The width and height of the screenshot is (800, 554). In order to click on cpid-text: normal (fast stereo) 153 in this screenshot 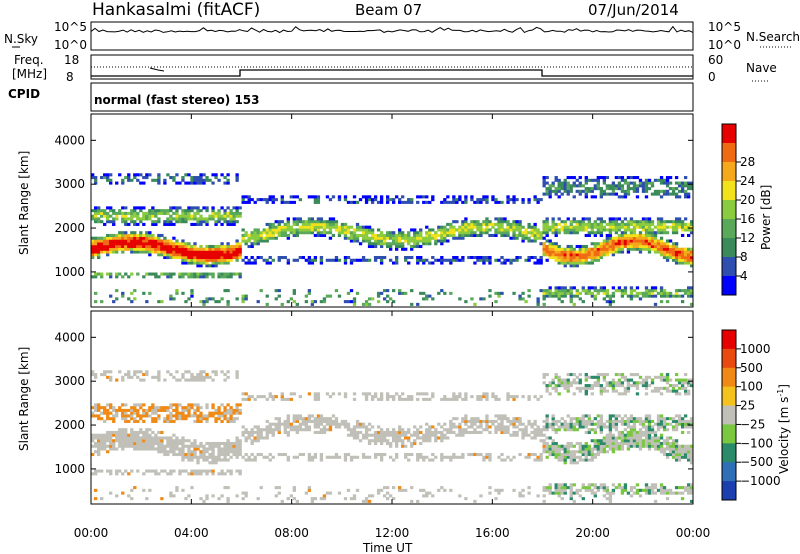, I will do `click(177, 100)`.